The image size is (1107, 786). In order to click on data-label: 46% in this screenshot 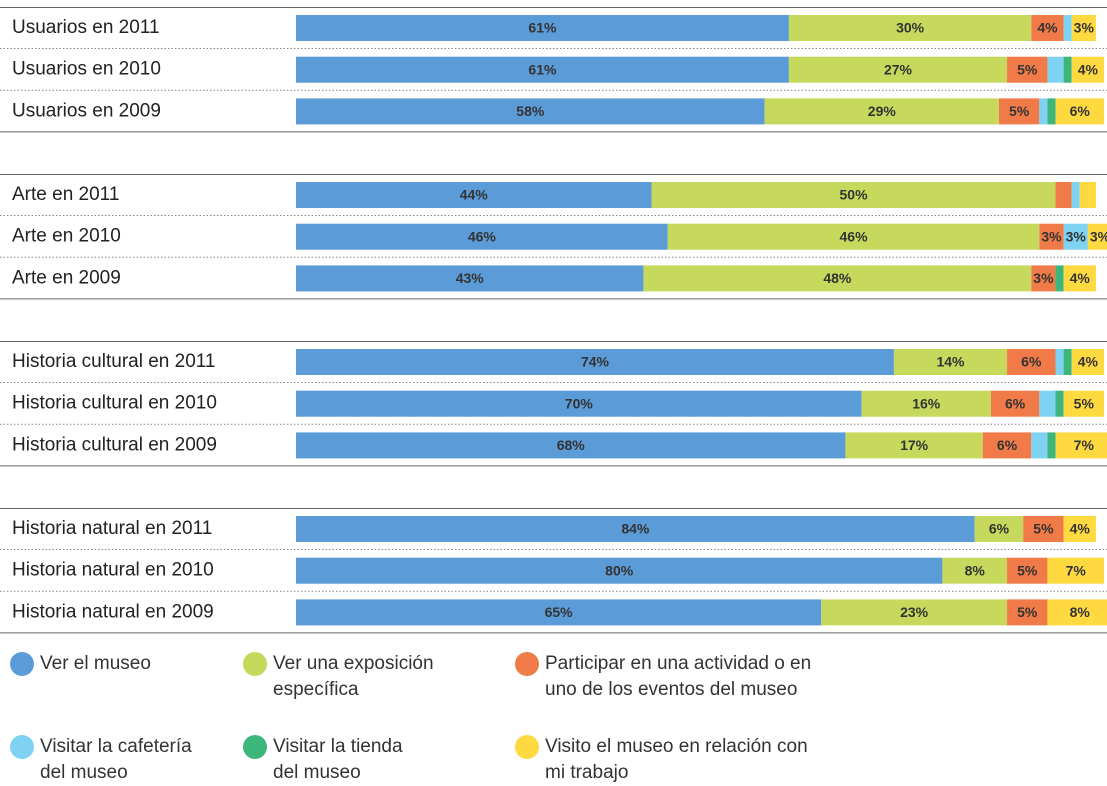, I will do `click(482, 236)`.